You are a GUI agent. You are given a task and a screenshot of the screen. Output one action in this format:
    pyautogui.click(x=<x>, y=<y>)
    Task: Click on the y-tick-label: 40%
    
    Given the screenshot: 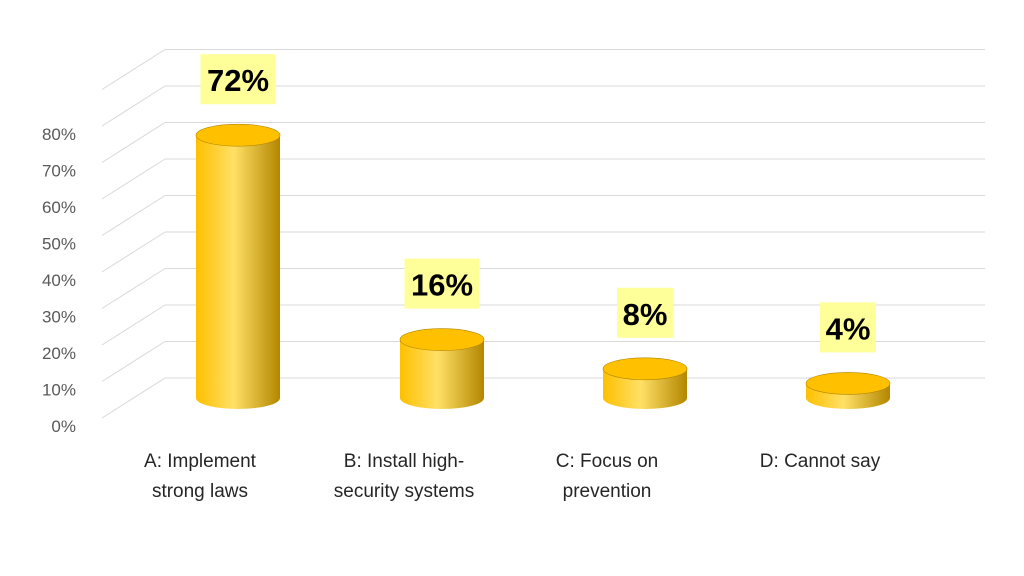 What is the action you would take?
    pyautogui.click(x=59, y=280)
    